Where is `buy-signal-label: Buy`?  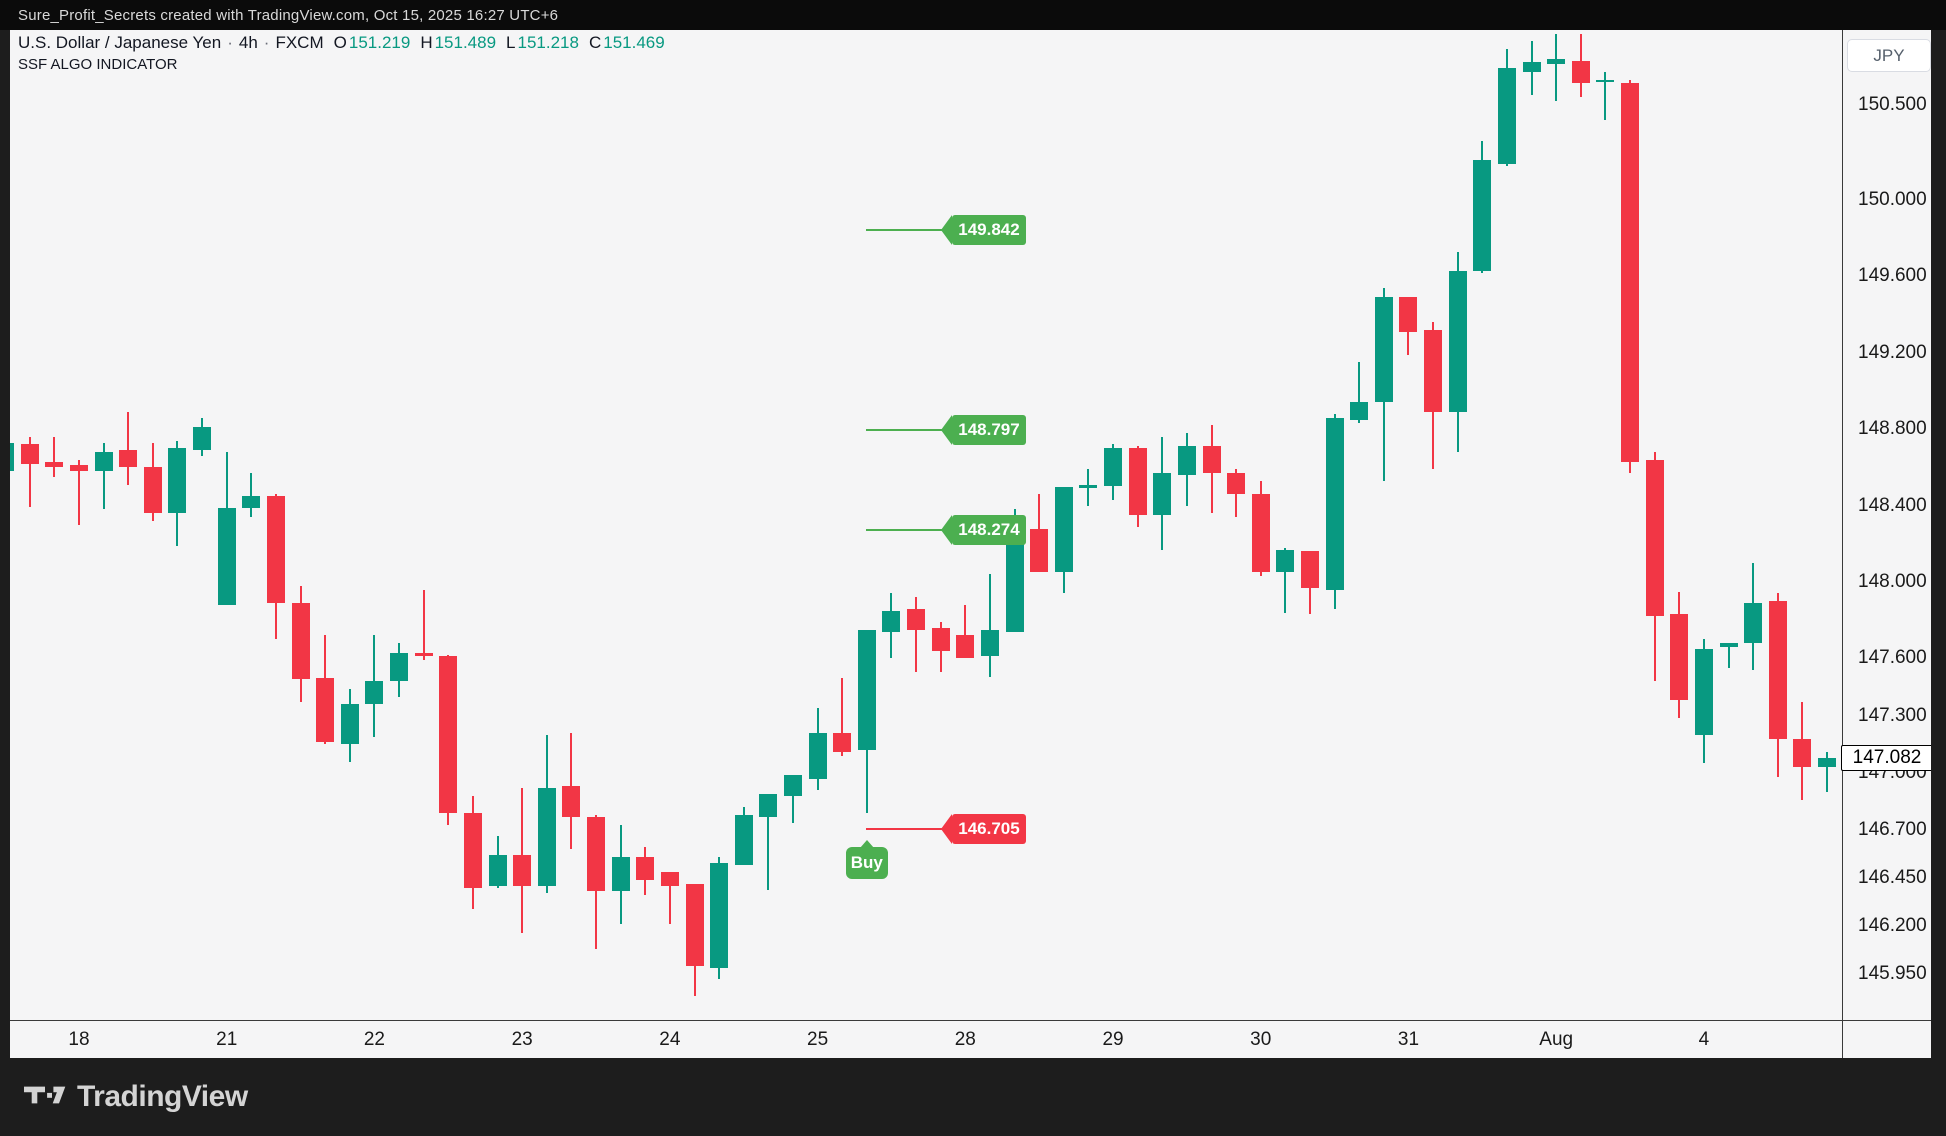 buy-signal-label: Buy is located at coordinates (866, 860).